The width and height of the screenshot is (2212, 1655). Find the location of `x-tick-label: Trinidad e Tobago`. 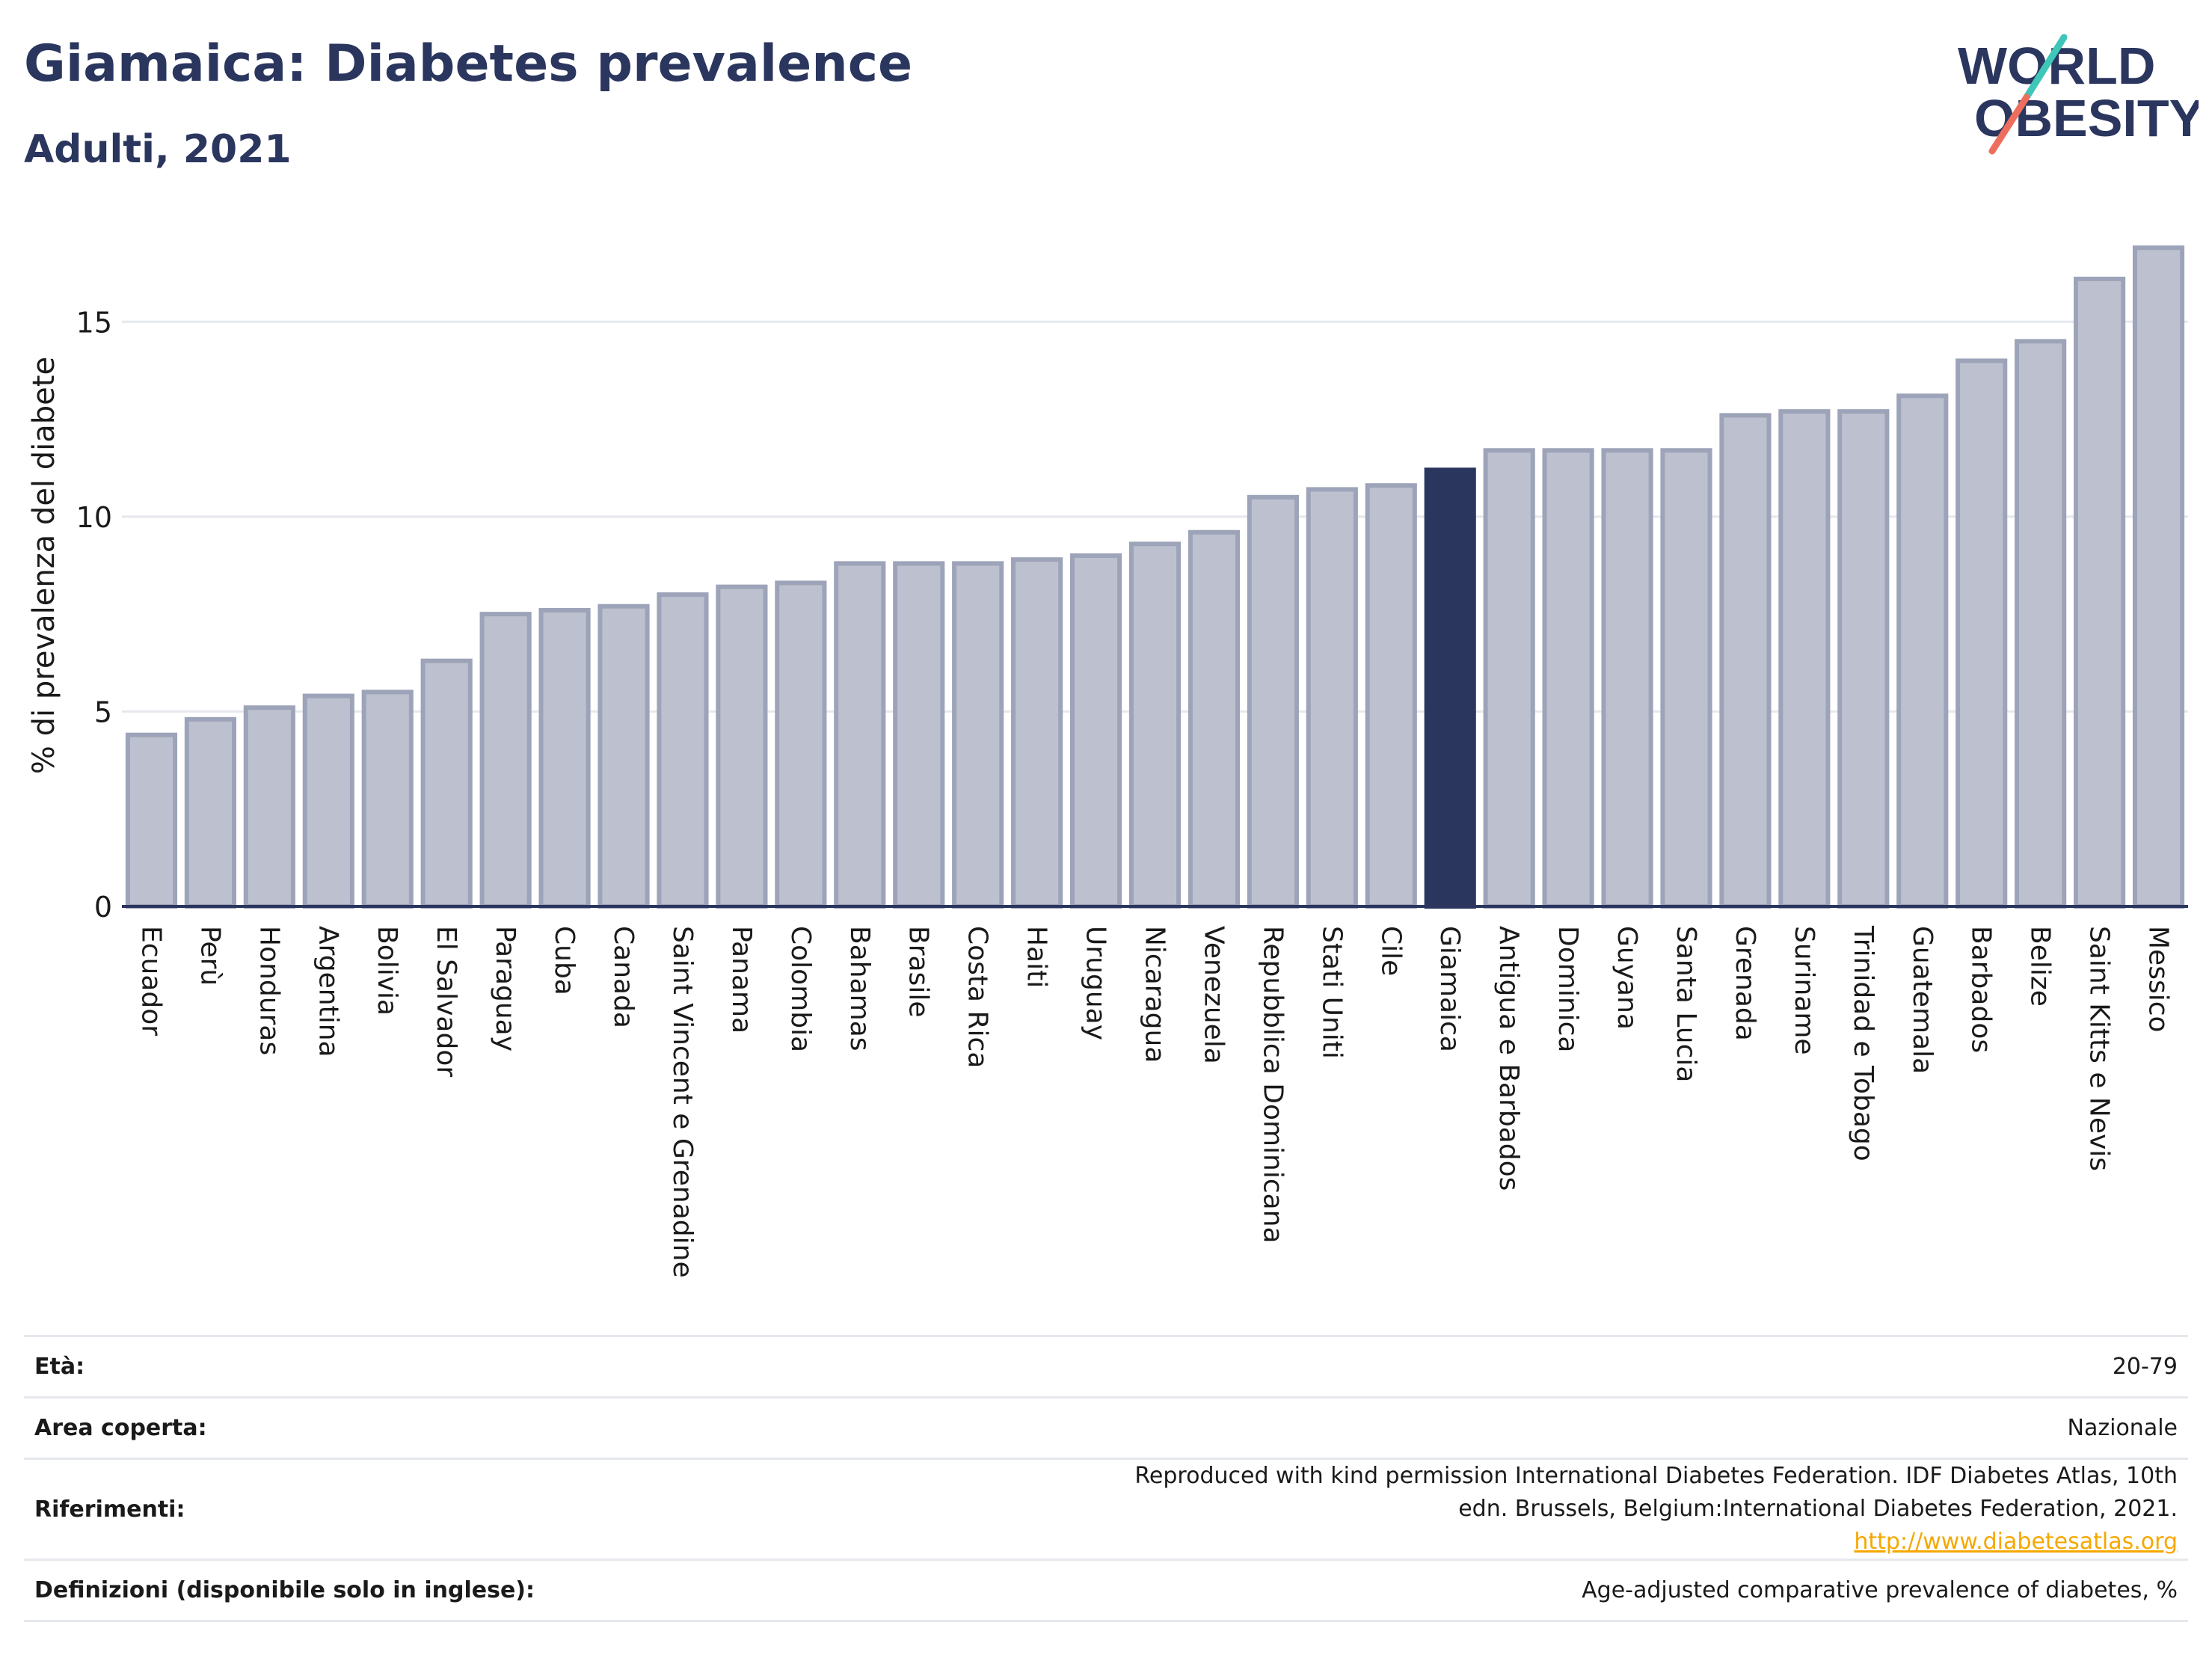

x-tick-label: Trinidad e Tobago is located at coordinates (1863, 1043).